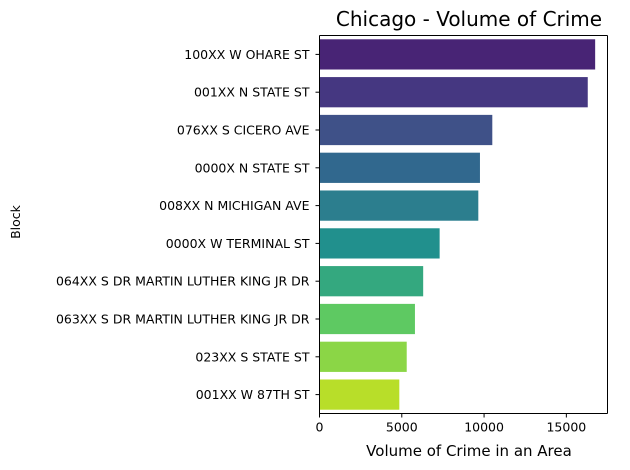  Describe the element at coordinates (183, 281) in the screenshot. I see `y-tick-label-7: 064XX S DR MARTIN LUTHER KING JR DR` at that location.